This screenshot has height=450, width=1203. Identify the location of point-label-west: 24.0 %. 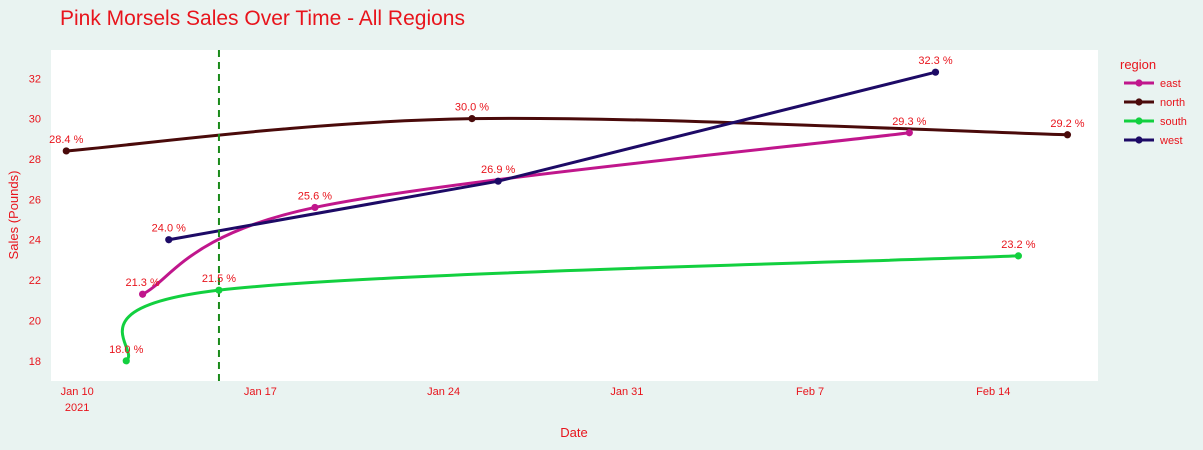
(169, 229).